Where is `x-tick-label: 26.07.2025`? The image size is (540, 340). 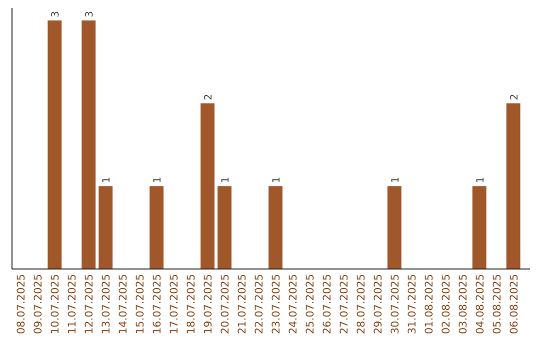 x-tick-label: 26.07.2025 is located at coordinates (327, 304).